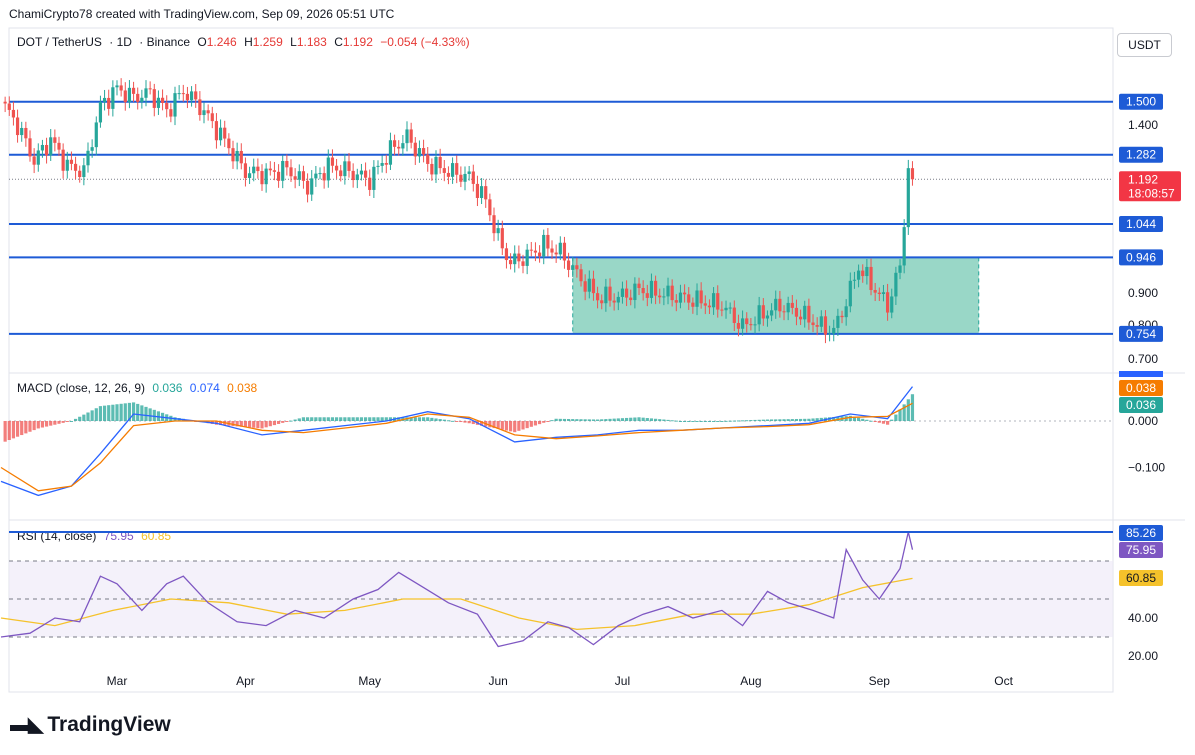  What do you see at coordinates (456, 447) in the screenshot?
I see `signal-line` at bounding box center [456, 447].